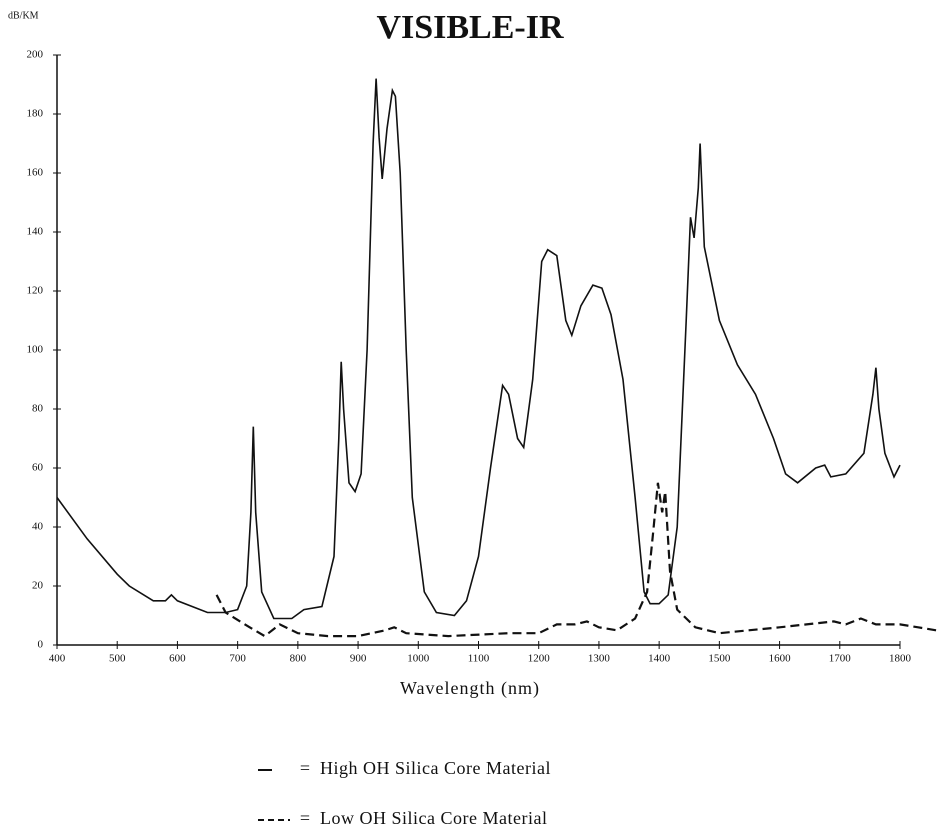  What do you see at coordinates (38, 468) in the screenshot?
I see `y-tick-label: 60` at bounding box center [38, 468].